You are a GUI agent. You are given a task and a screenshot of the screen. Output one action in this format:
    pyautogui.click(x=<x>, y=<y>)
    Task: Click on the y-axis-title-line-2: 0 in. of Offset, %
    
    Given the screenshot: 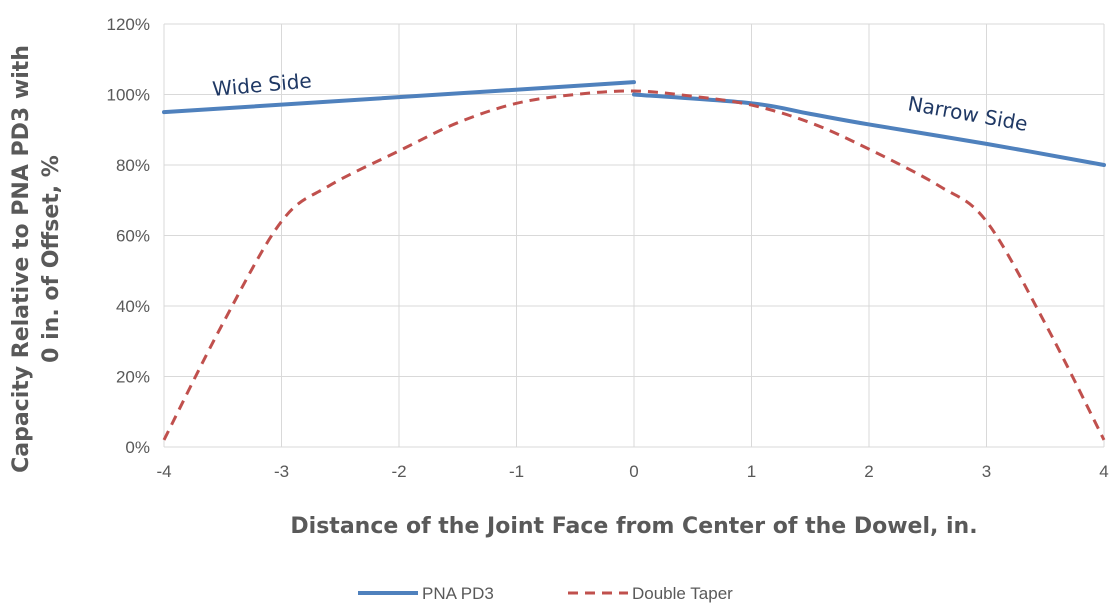 What is the action you would take?
    pyautogui.click(x=51, y=259)
    